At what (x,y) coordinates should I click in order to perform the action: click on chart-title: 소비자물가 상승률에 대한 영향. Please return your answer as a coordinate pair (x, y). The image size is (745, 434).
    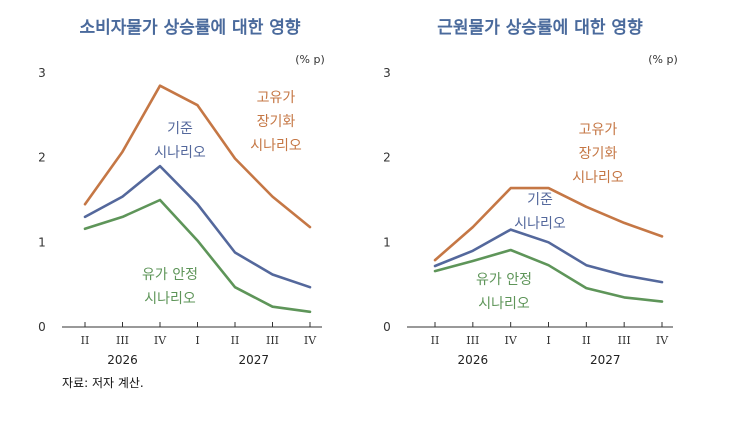
    Looking at the image, I should click on (189, 27).